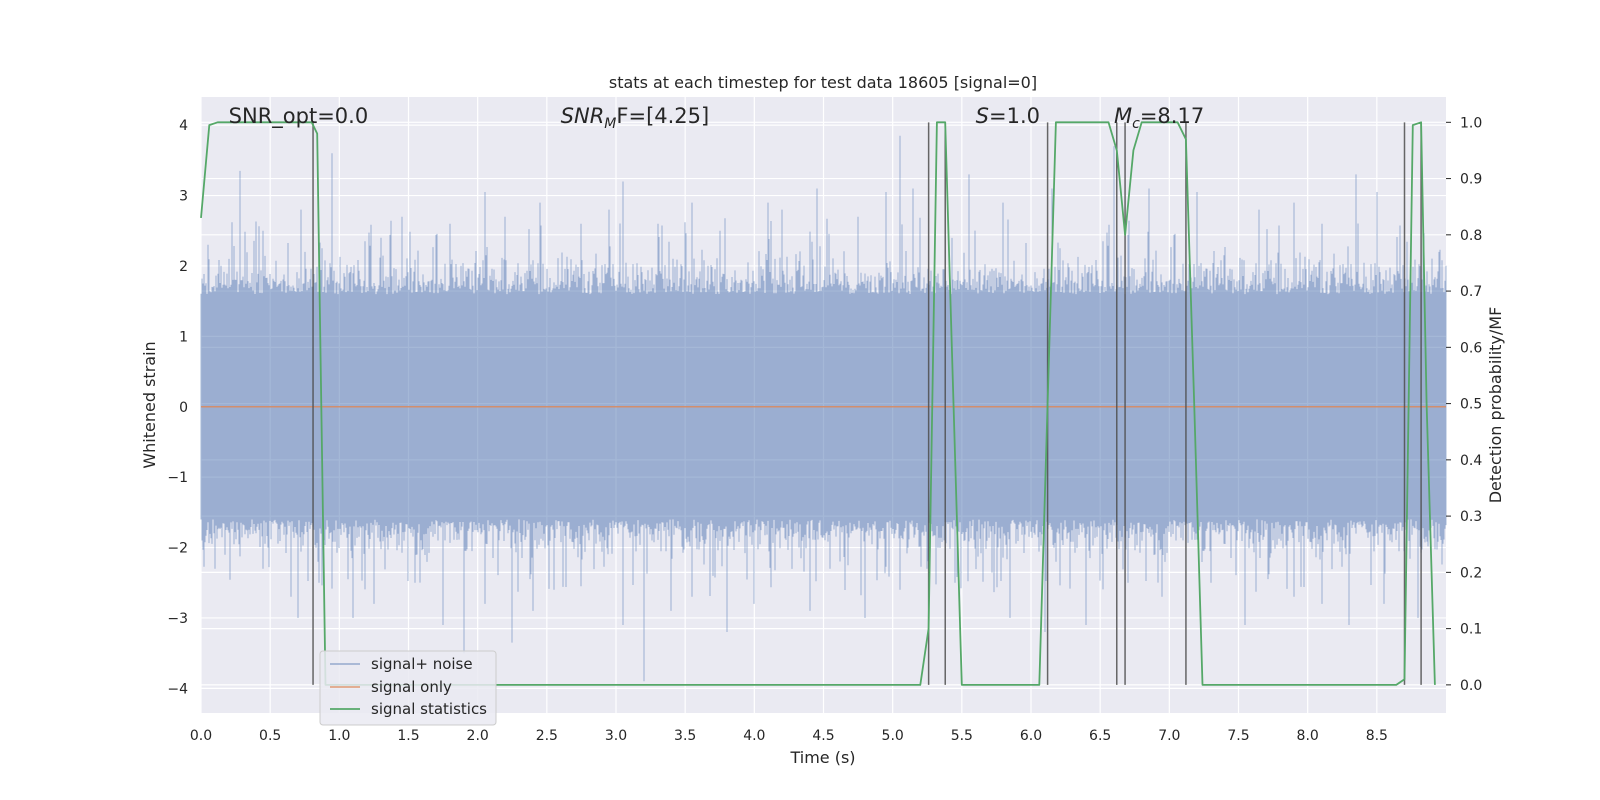 This screenshot has width=1600, height=800. What do you see at coordinates (177, 619) in the screenshot?
I see `y-tick-label: −3` at bounding box center [177, 619].